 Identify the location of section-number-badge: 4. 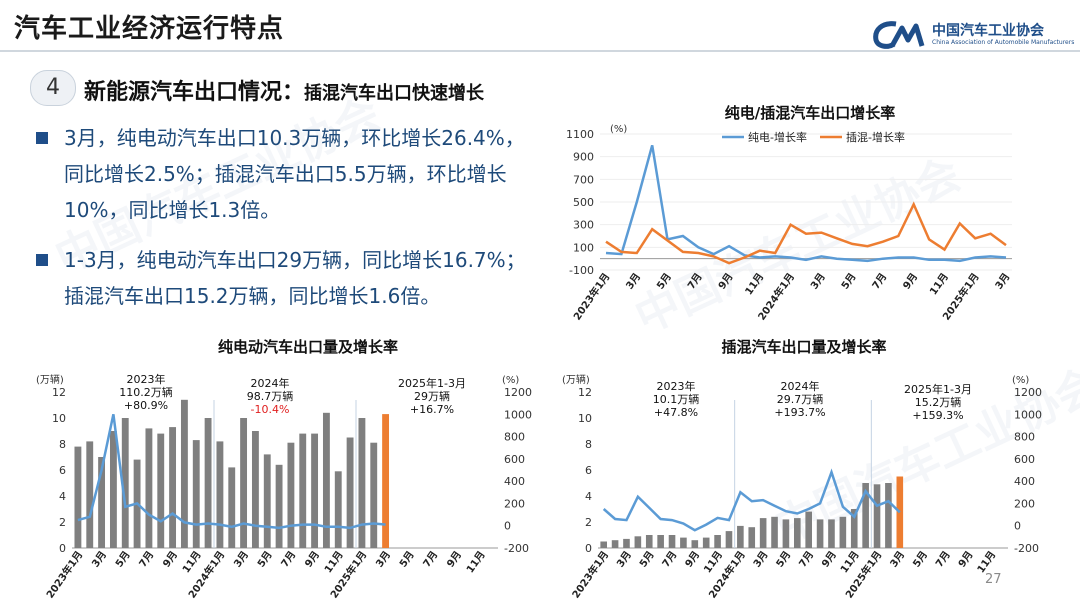
(53, 88).